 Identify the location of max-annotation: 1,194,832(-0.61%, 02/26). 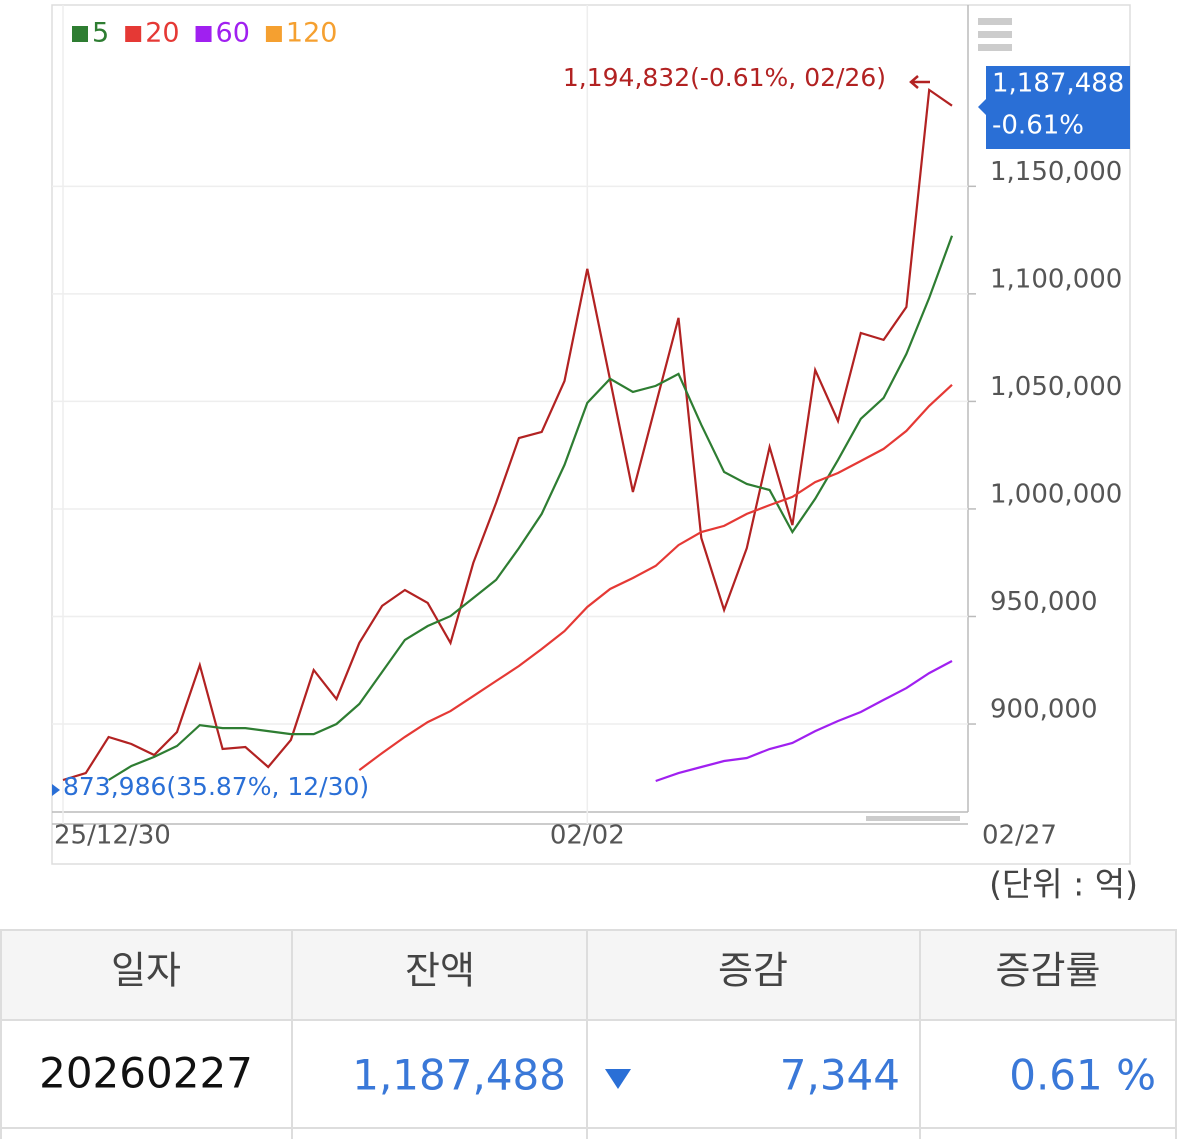
(724, 77).